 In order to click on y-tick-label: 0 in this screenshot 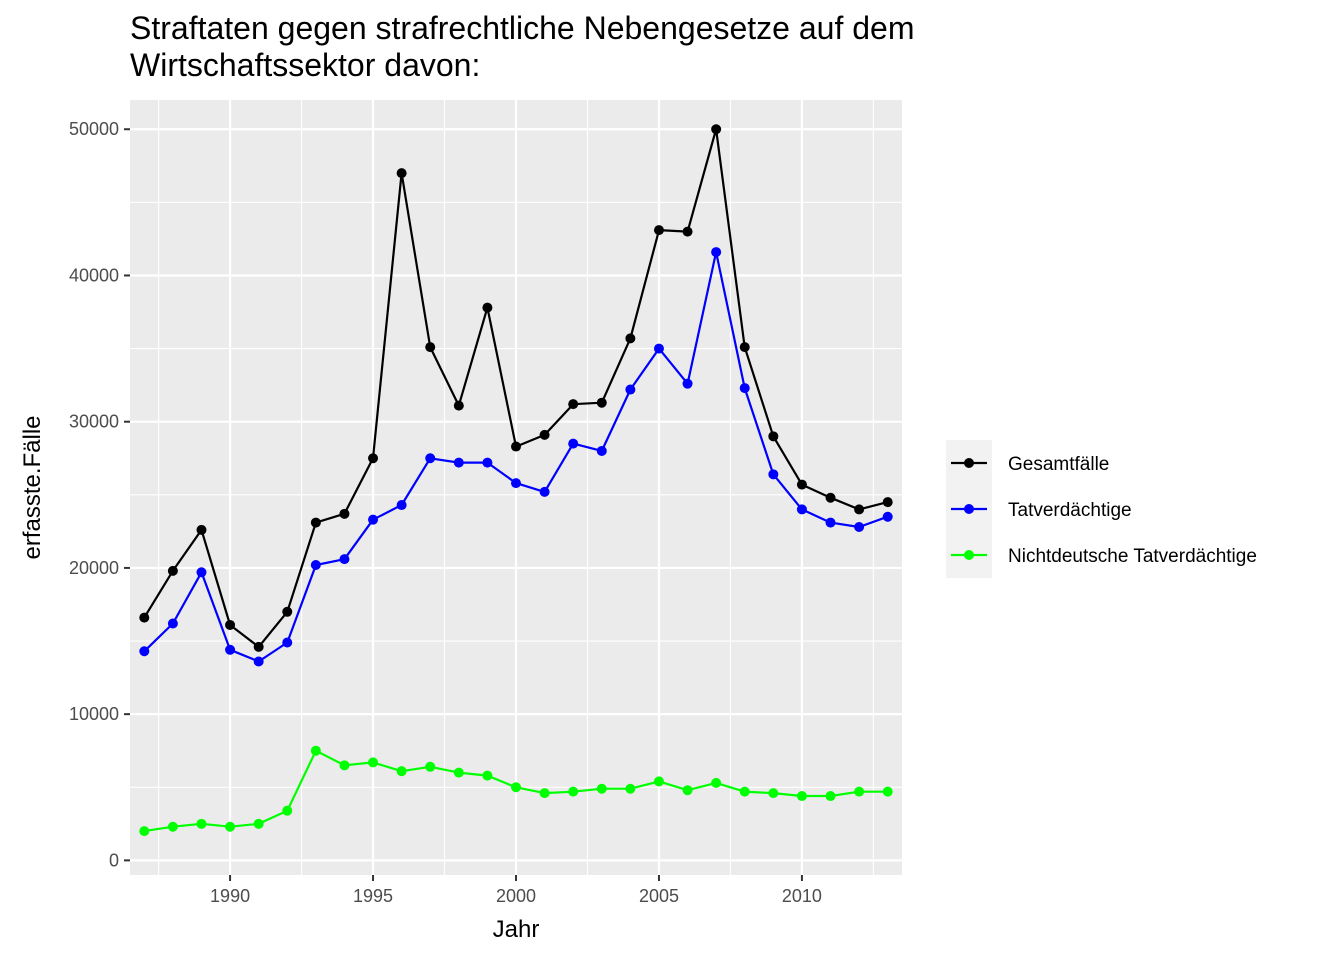, I will do `click(114, 860)`.